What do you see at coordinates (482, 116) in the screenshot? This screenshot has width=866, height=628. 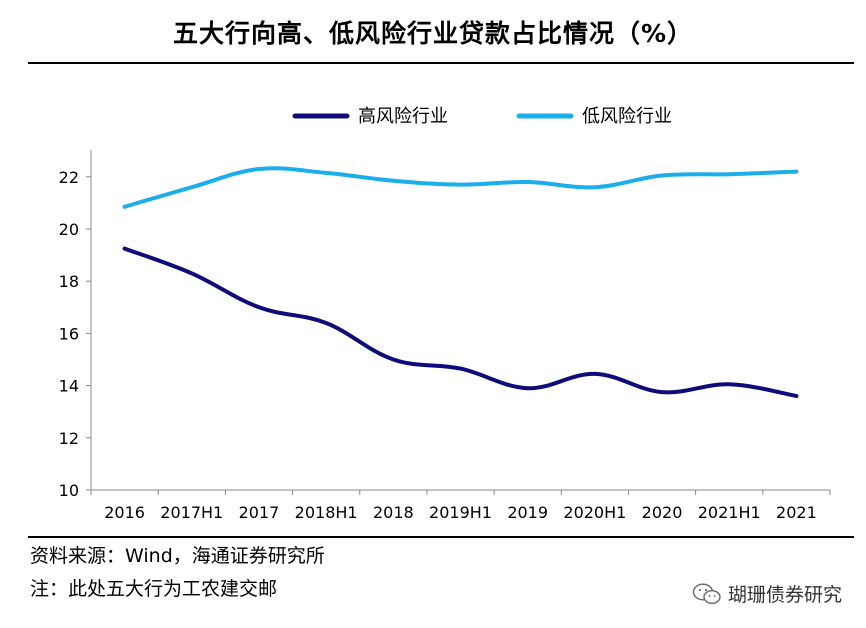 I see `legend: 高风险行业 低风险行业` at bounding box center [482, 116].